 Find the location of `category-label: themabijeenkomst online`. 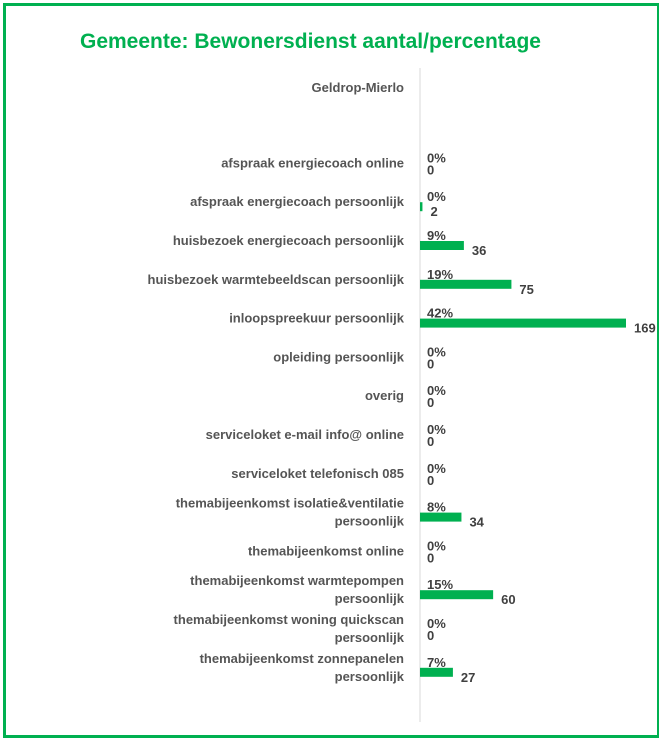

category-label: themabijeenkomst online is located at coordinates (326, 550).